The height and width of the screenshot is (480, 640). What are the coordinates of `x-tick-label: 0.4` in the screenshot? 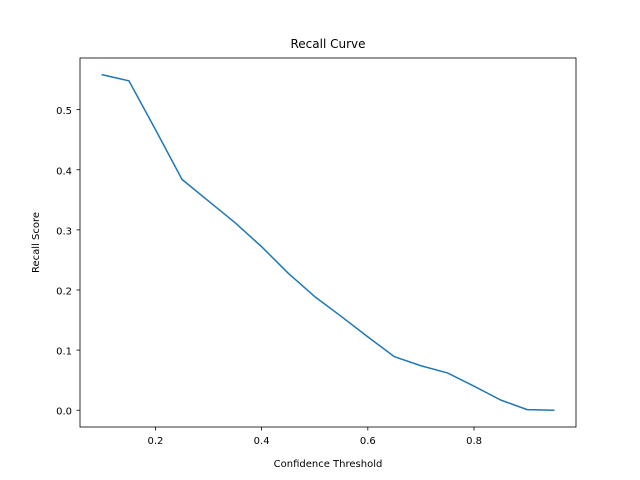 It's located at (262, 441).